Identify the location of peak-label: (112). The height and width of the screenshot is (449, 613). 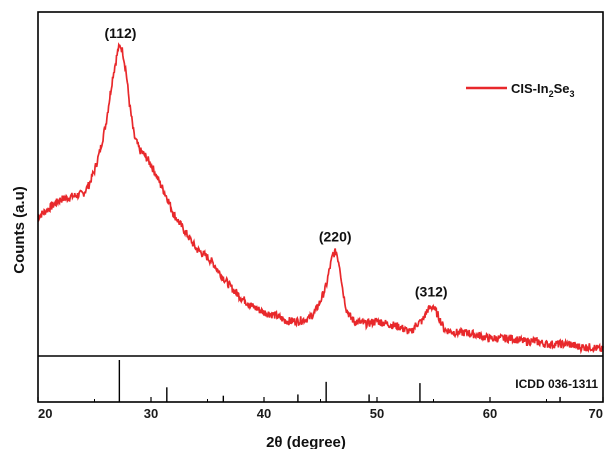
(121, 33).